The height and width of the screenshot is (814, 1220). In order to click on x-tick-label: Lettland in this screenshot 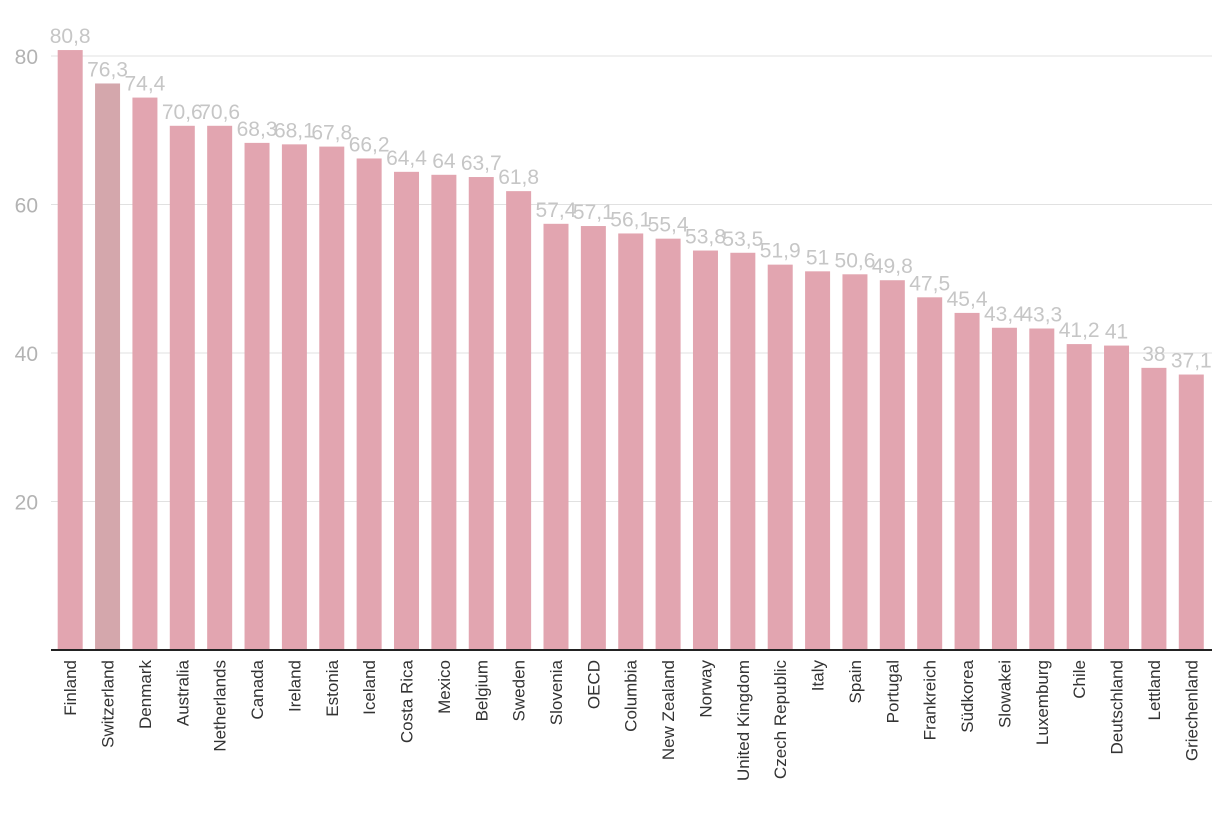, I will do `click(1154, 690)`.